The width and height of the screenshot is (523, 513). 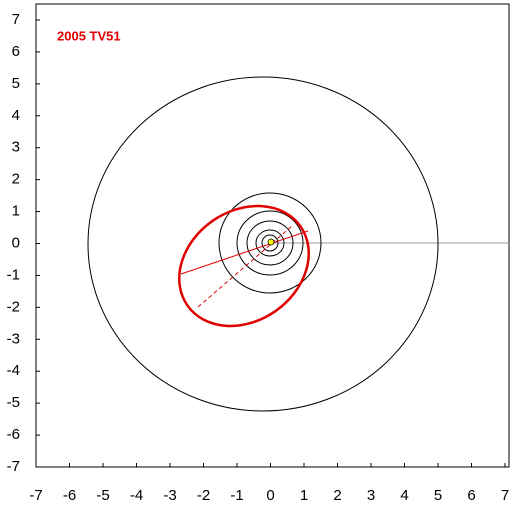 What do you see at coordinates (16, 147) in the screenshot?
I see `y-tick-label: 3` at bounding box center [16, 147].